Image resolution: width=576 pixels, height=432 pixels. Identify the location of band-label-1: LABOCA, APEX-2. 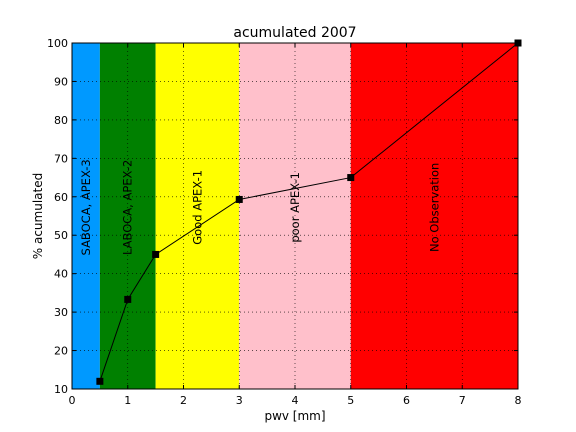
(128, 207).